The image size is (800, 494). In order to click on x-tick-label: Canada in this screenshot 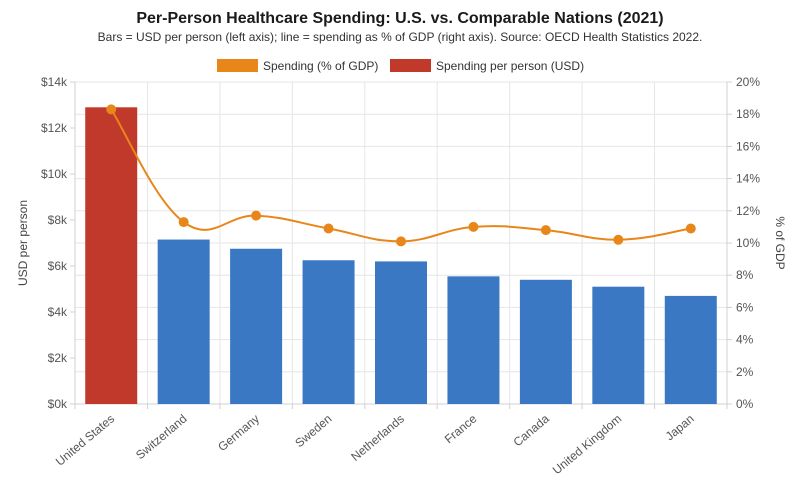, I will do `click(531, 430)`.